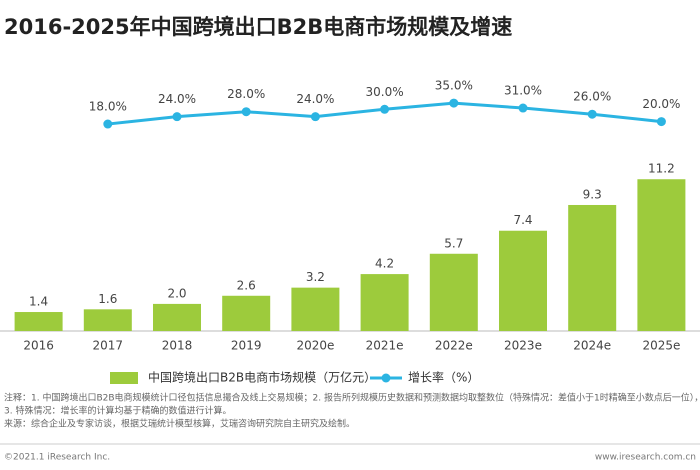 The height and width of the screenshot is (470, 700). I want to click on data-label: 1.4, so click(38, 302).